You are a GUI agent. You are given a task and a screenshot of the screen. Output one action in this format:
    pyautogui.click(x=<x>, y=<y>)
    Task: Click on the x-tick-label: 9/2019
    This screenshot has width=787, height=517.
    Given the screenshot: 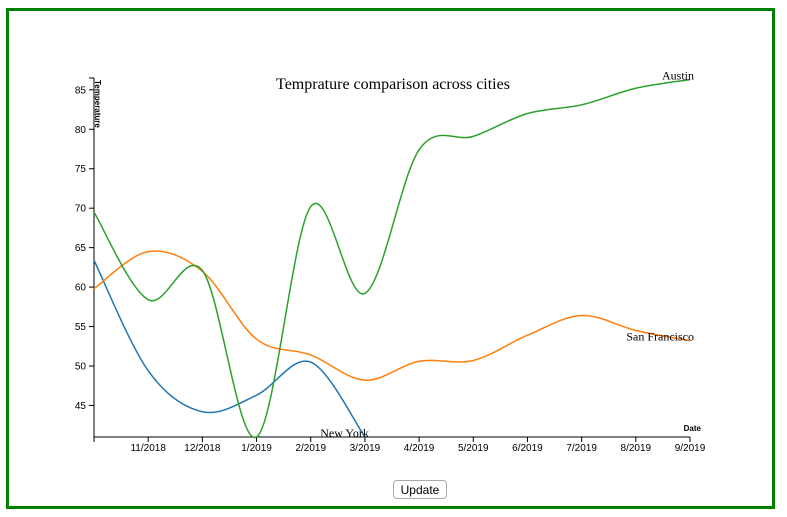 What is the action you would take?
    pyautogui.click(x=690, y=448)
    